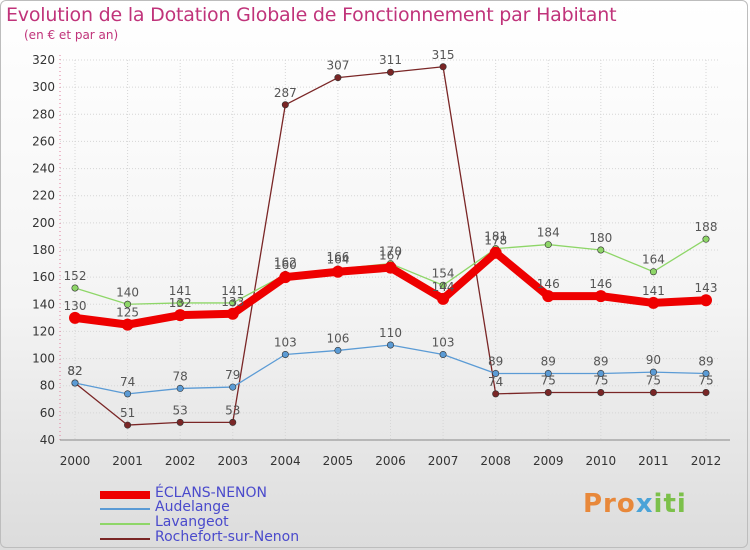 This screenshot has width=750, height=550. Describe the element at coordinates (706, 239) in the screenshot. I see `point-lavangeot-2012` at that location.